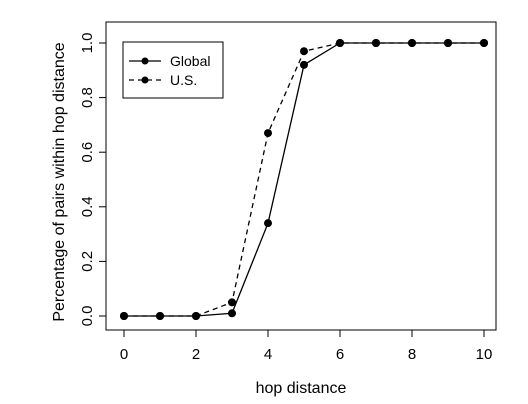 The height and width of the screenshot is (404, 528). Describe the element at coordinates (87, 152) in the screenshot. I see `y-tick-label: 0.6` at that location.